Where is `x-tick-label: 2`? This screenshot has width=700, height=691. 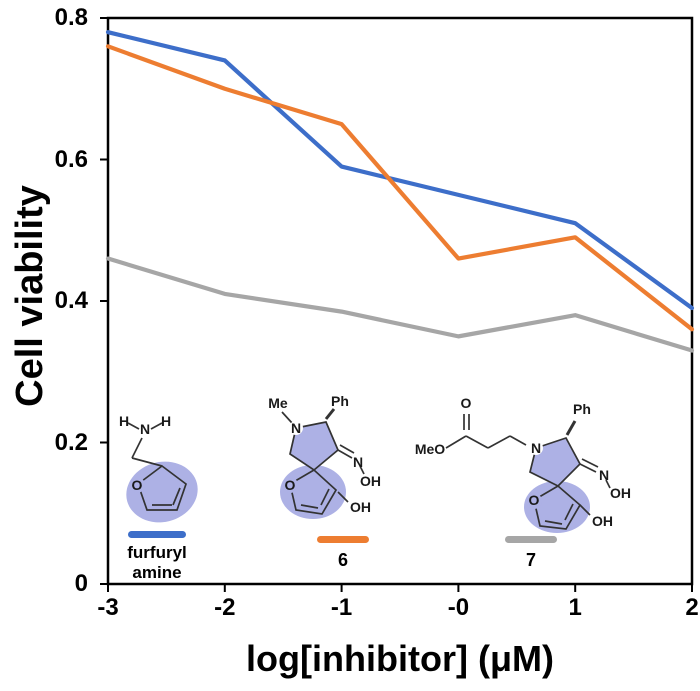
x-tick-label: 2 is located at coordinates (692, 607).